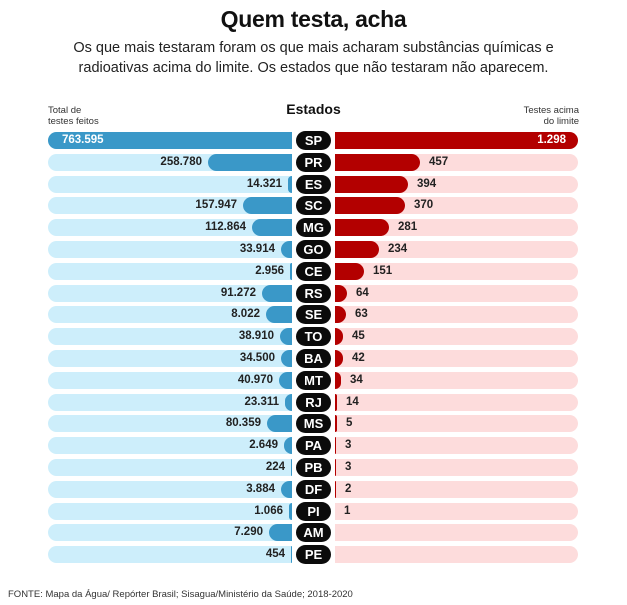  I want to click on state-badge: PR, so click(313, 162).